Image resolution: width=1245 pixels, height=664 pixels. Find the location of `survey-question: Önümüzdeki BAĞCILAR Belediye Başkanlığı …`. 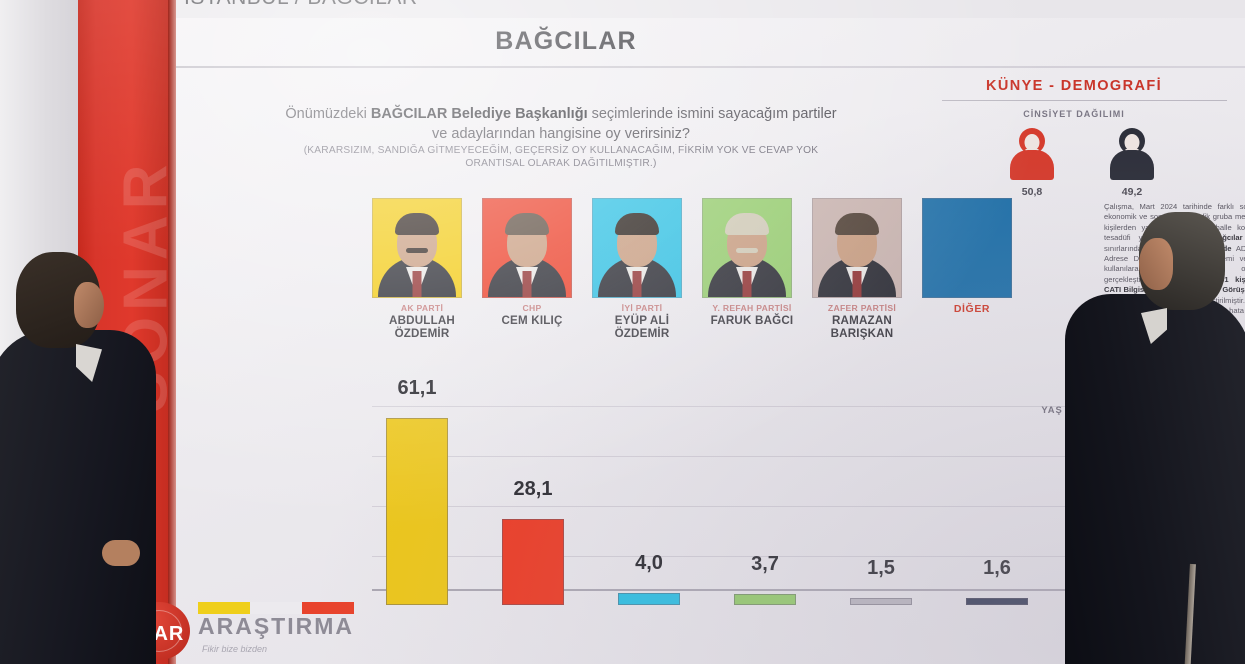

survey-question: Önümüzdeki BAĞCILAR Belediye Başkanlığı … is located at coordinates (561, 137).